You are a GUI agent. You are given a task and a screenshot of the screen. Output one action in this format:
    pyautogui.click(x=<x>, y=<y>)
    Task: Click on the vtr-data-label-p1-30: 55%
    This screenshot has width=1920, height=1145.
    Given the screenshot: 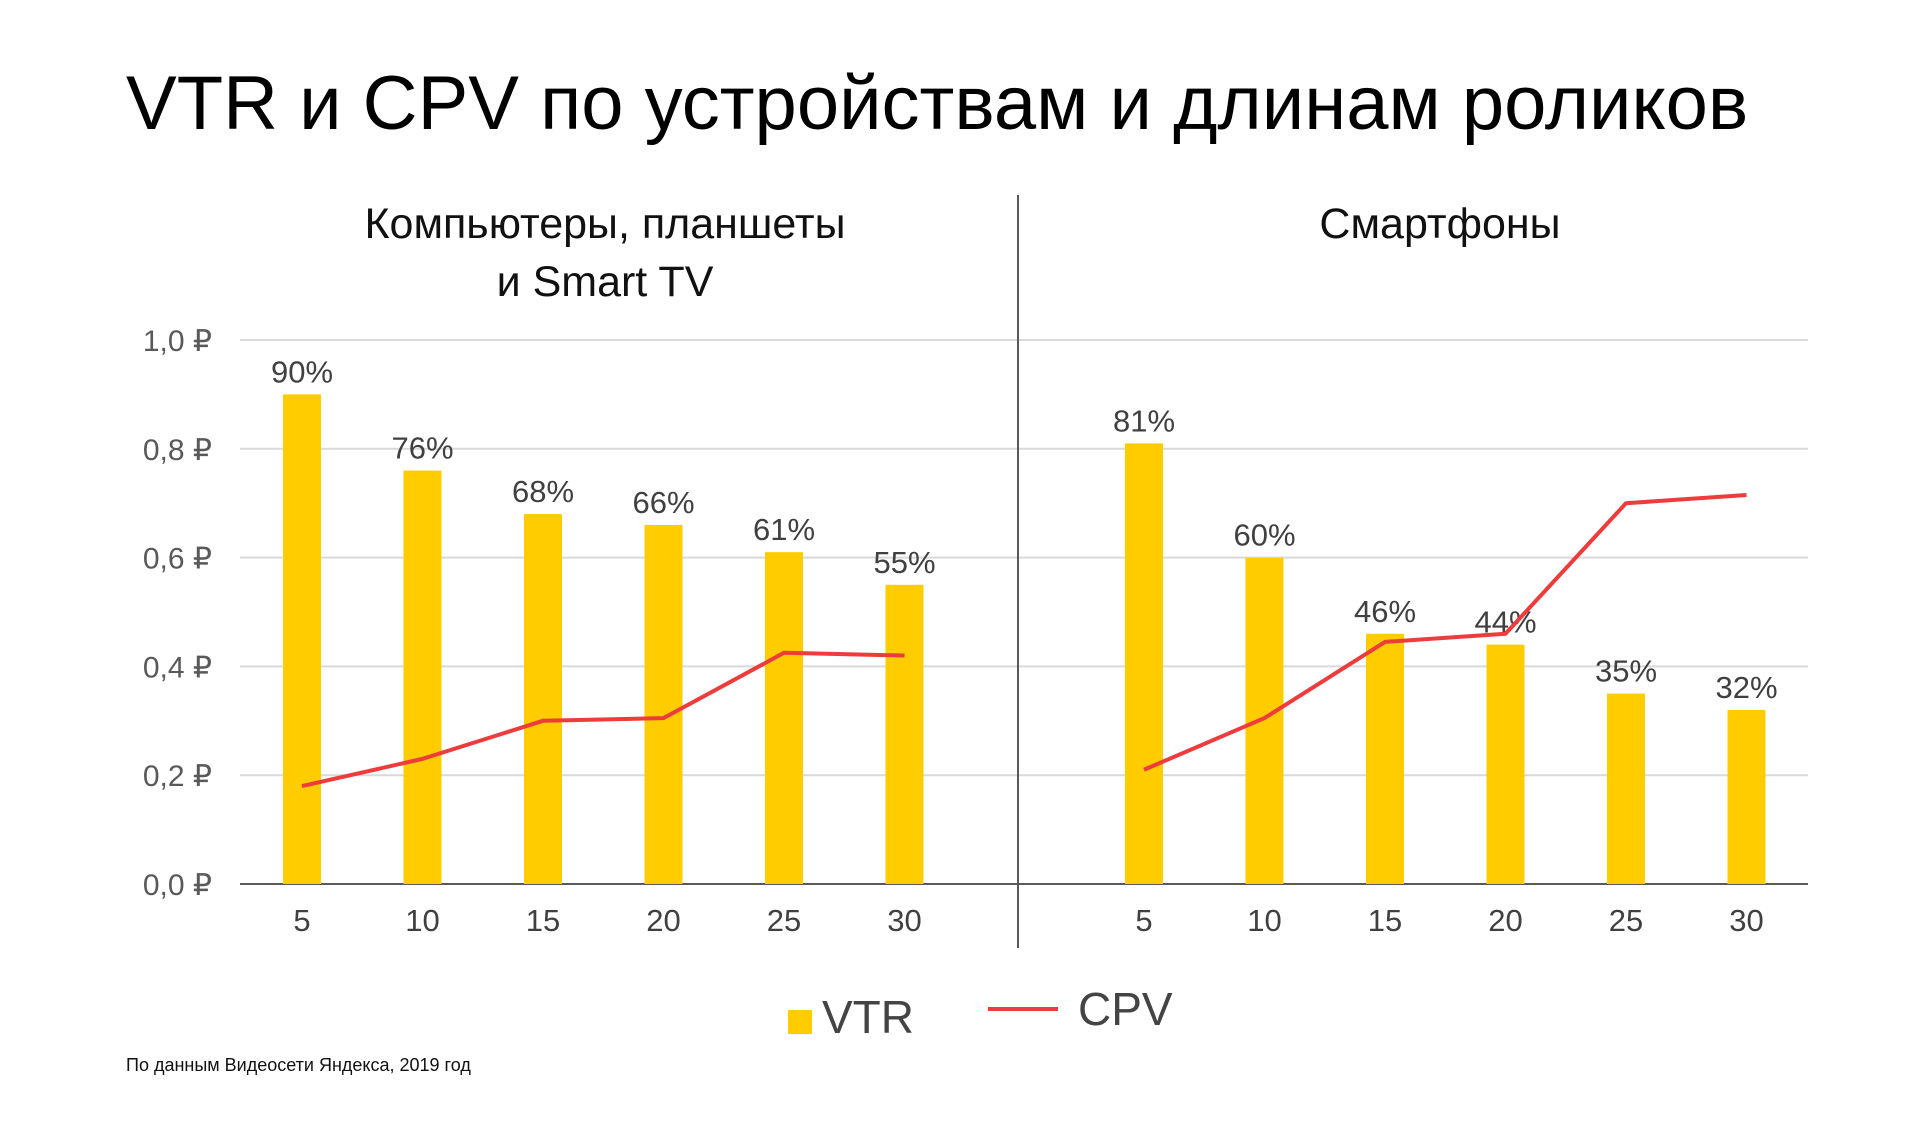 What is the action you would take?
    pyautogui.click(x=904, y=562)
    